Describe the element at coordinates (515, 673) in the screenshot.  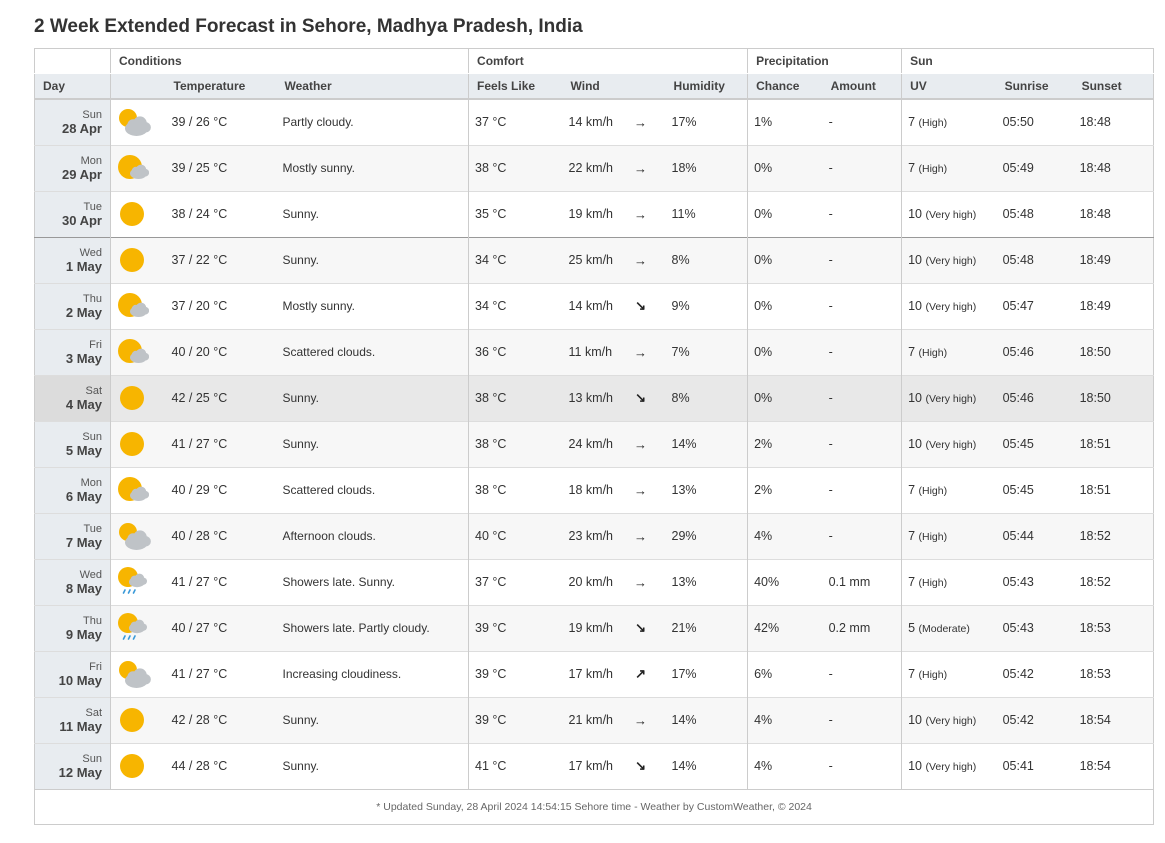
I see `feels-like-cell: 39 °C` at that location.